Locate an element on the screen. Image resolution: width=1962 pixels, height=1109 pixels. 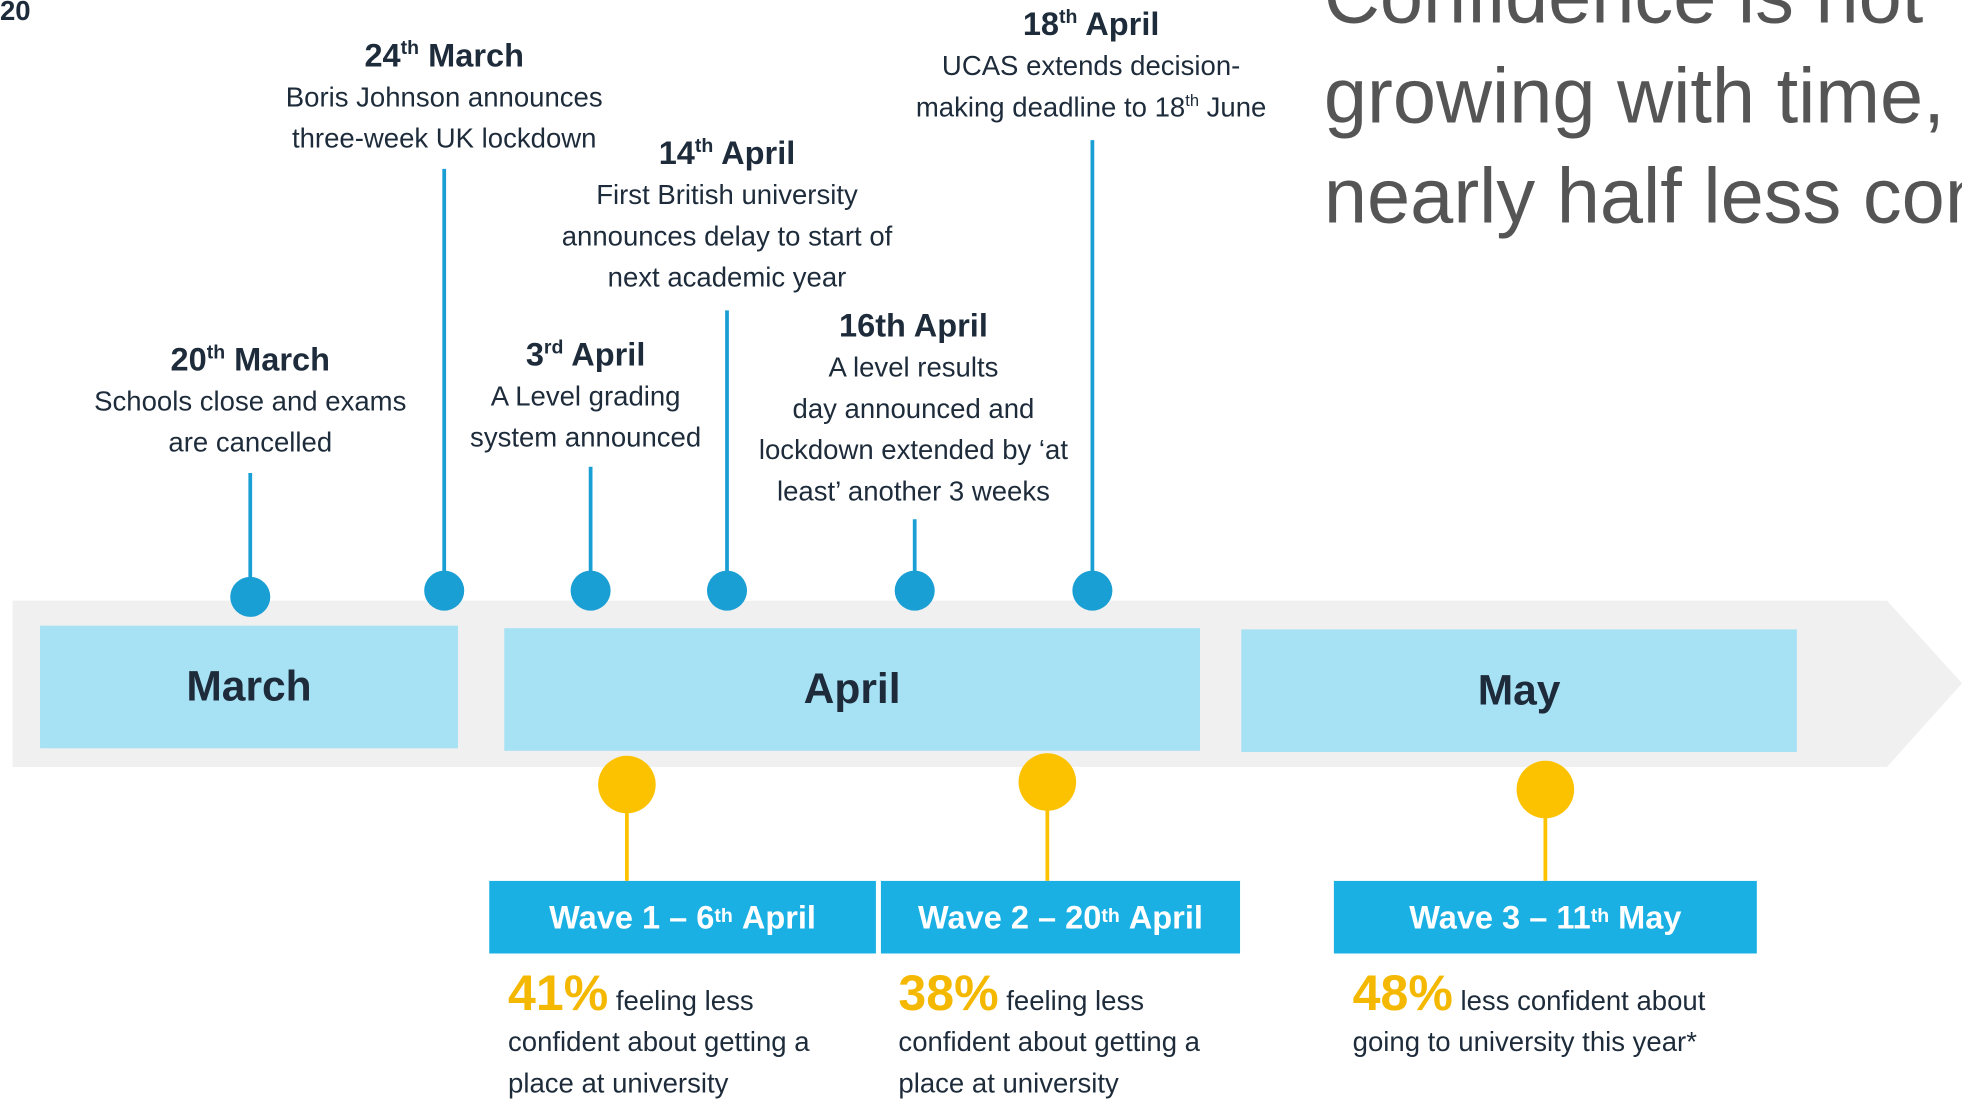
event-day: 20 is located at coordinates (188, 359).